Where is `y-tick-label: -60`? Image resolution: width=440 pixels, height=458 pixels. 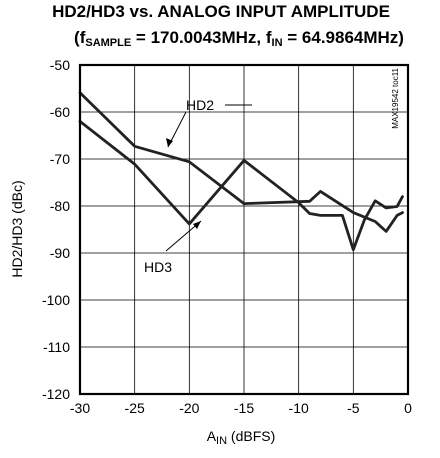 y-tick-label: -60 is located at coordinates (60, 112).